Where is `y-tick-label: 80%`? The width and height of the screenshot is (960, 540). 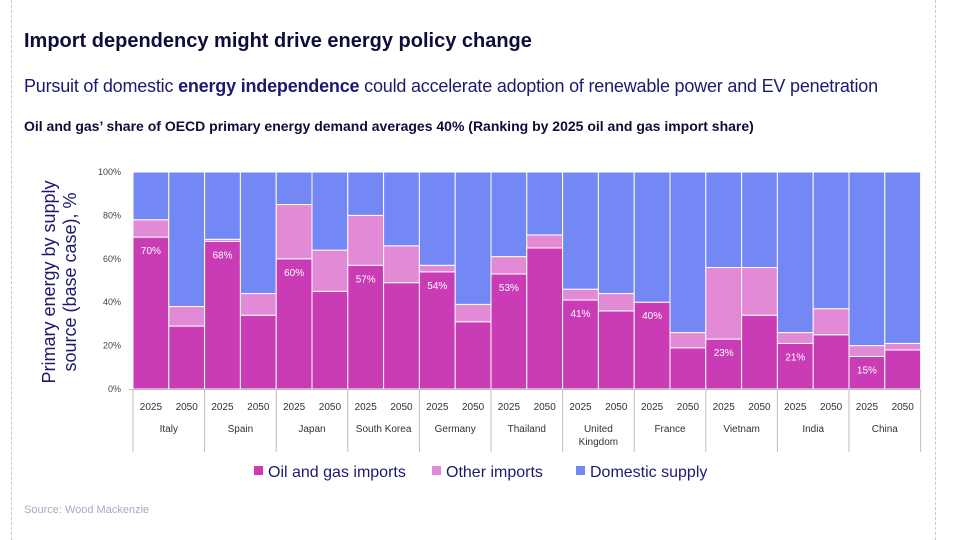 y-tick-label: 80% is located at coordinates (112, 215).